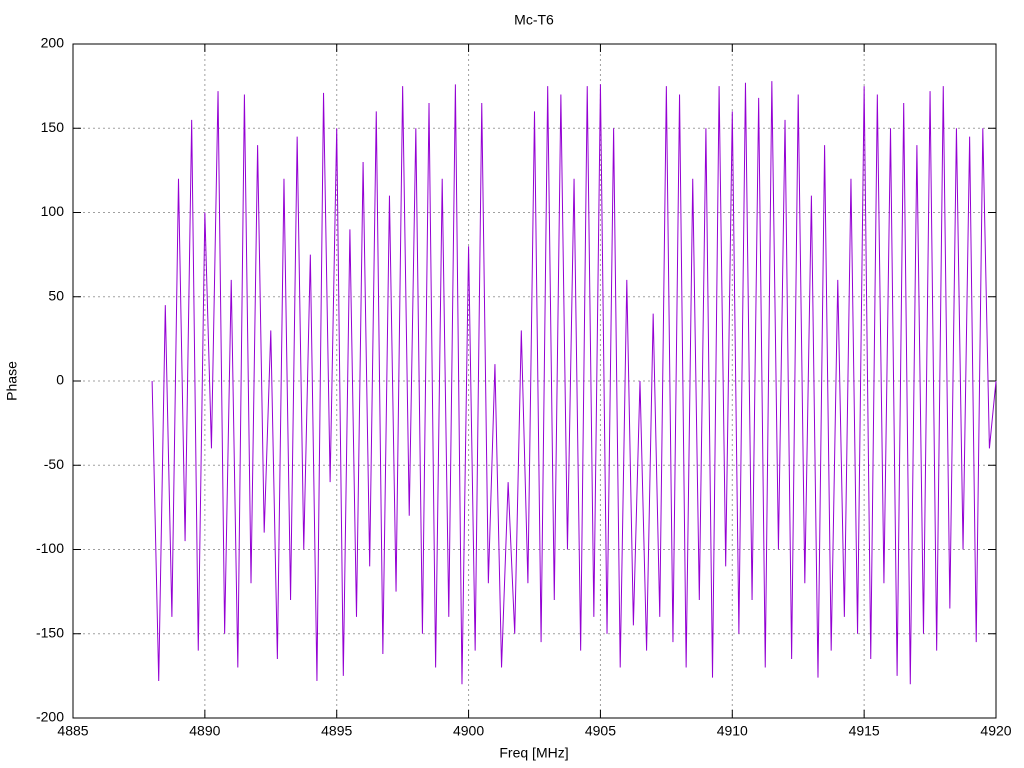 The image size is (1024, 768). Describe the element at coordinates (600, 731) in the screenshot. I see `x-tick-label: 4905` at that location.